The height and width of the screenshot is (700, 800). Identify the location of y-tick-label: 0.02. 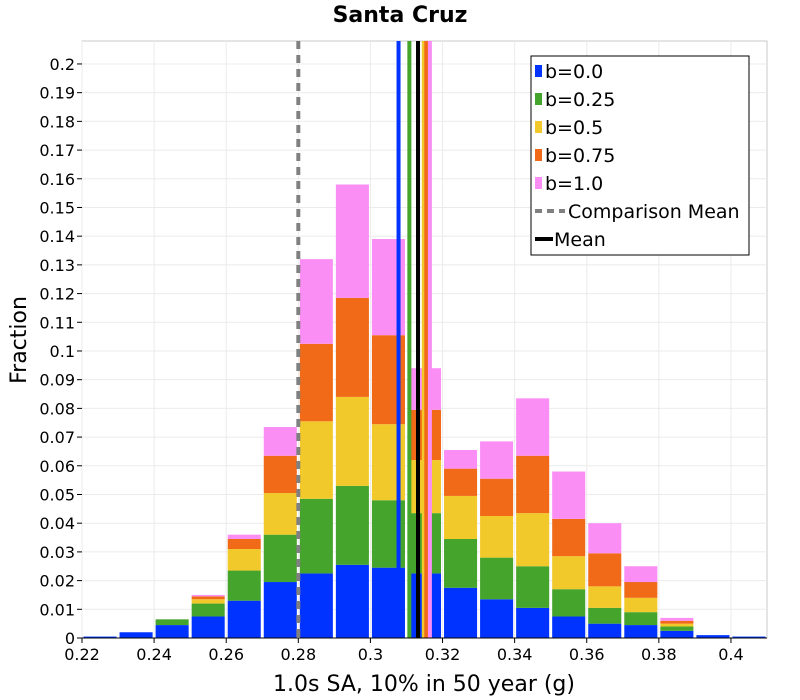
(57, 581).